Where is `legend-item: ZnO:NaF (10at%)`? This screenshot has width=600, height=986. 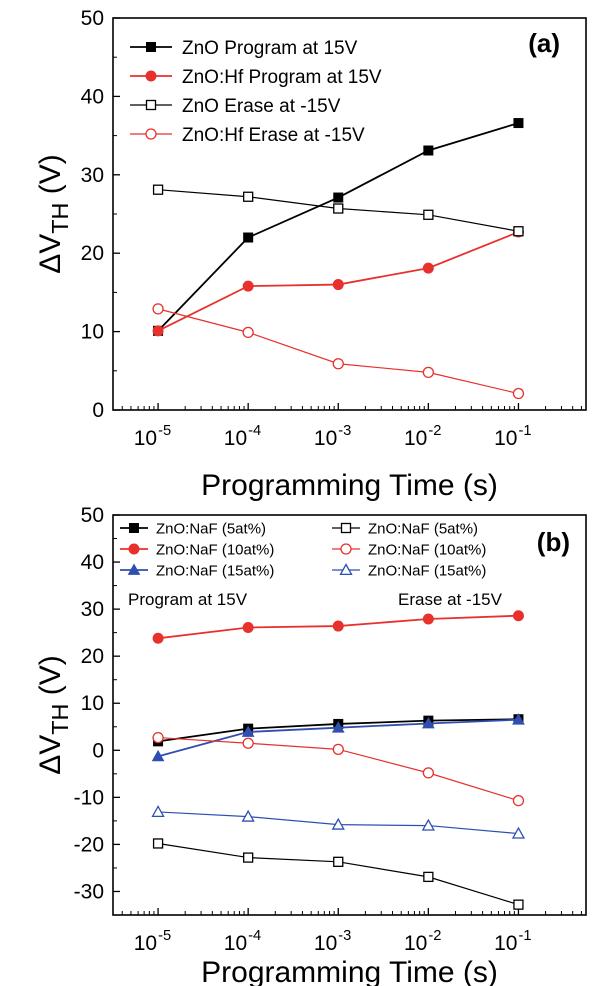
legend-item: ZnO:NaF (10at%) is located at coordinates (197, 549).